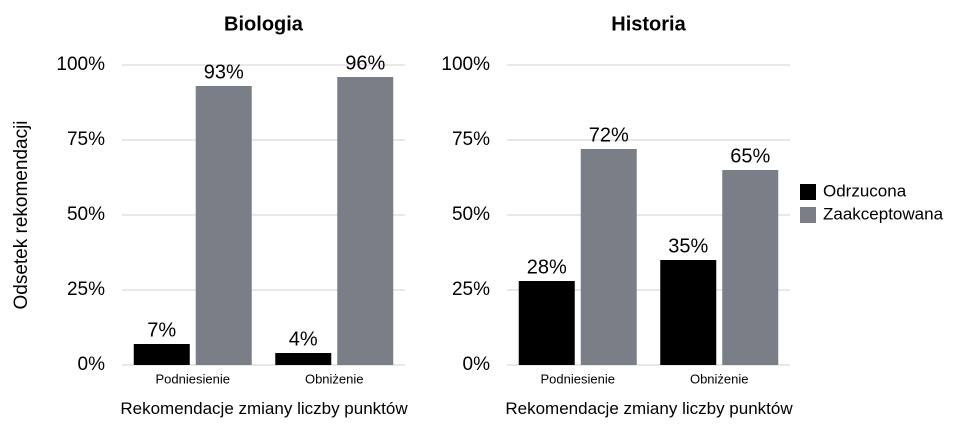  What do you see at coordinates (264, 24) in the screenshot?
I see `chart-title: Biologia` at bounding box center [264, 24].